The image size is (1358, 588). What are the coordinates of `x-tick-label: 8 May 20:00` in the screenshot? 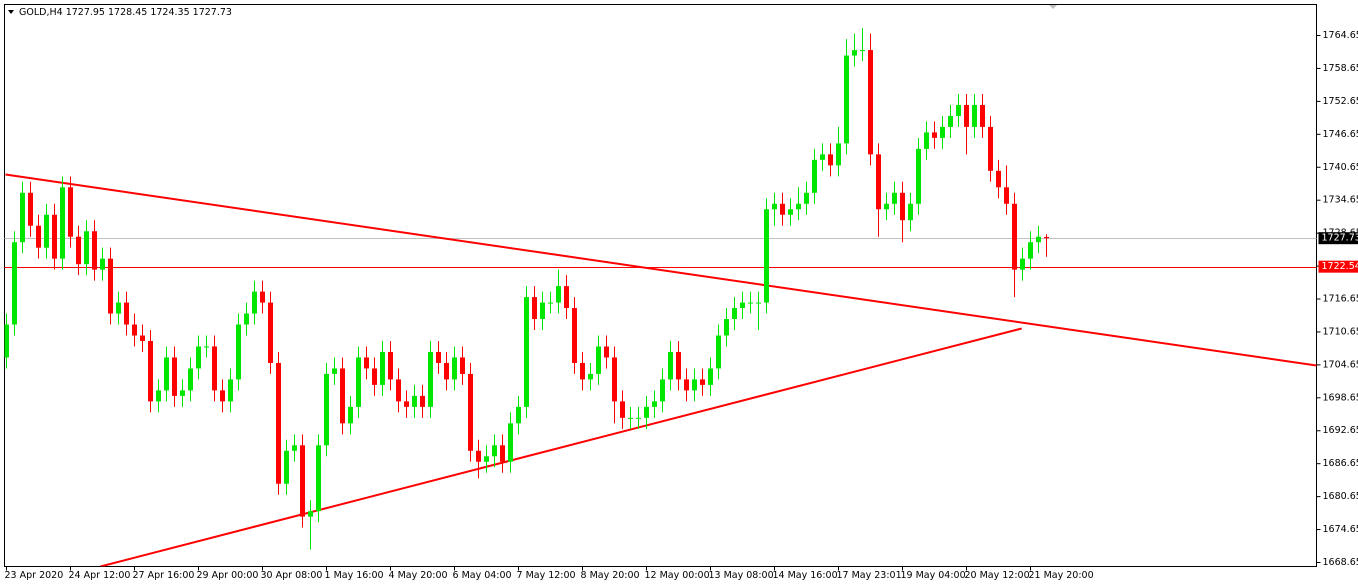 It's located at (610, 575).